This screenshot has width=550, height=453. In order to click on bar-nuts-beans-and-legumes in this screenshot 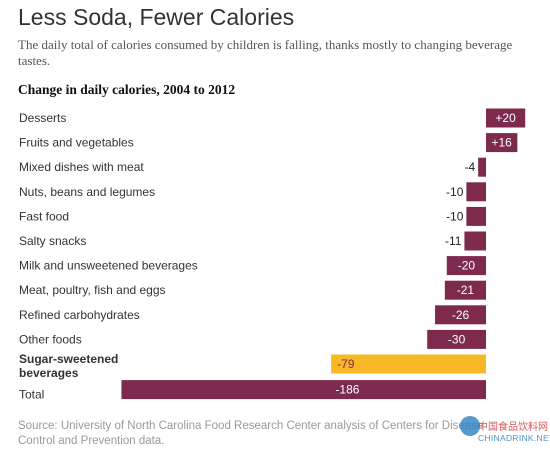, I will do `click(476, 192)`.